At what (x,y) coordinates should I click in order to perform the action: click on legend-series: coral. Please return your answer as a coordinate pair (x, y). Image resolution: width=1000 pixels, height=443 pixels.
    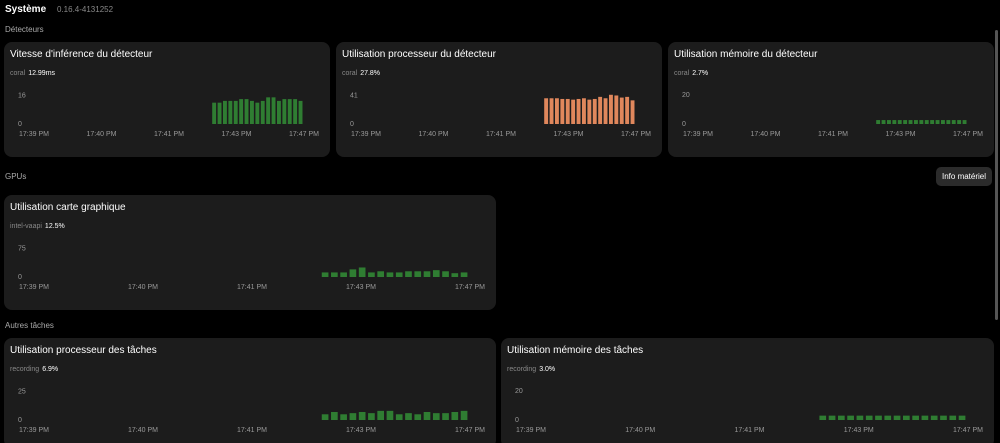
    Looking at the image, I should click on (682, 73).